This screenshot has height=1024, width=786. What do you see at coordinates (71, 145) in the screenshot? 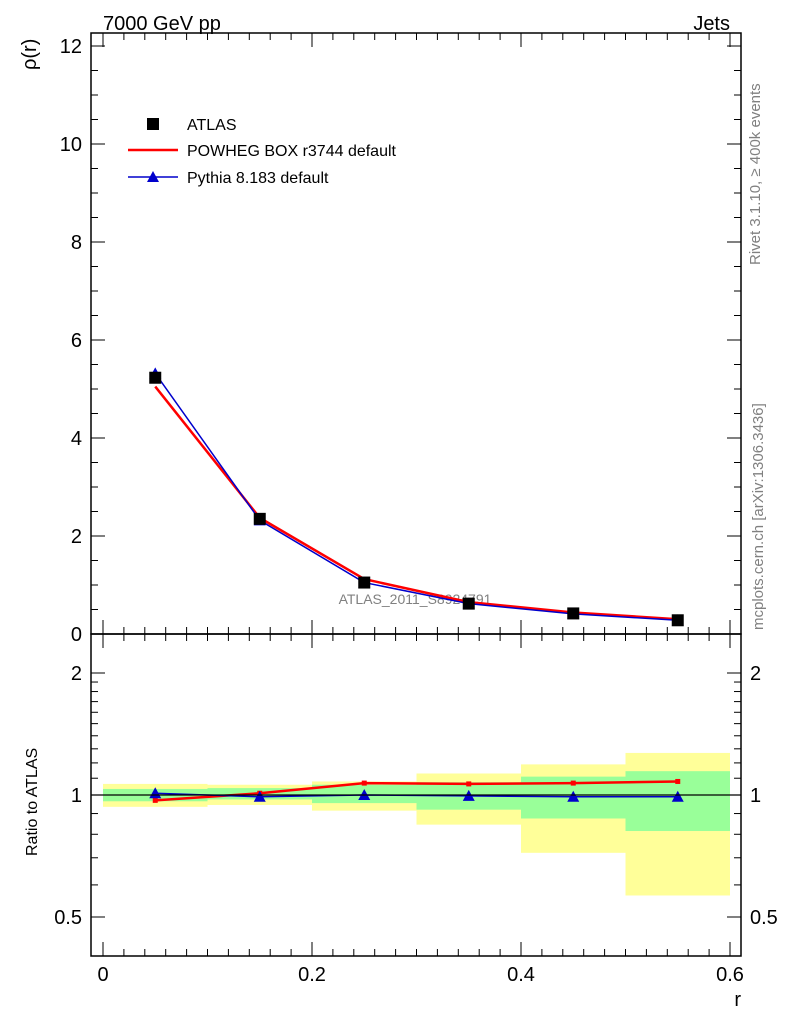
I see `y-tick-label: 10` at bounding box center [71, 145].